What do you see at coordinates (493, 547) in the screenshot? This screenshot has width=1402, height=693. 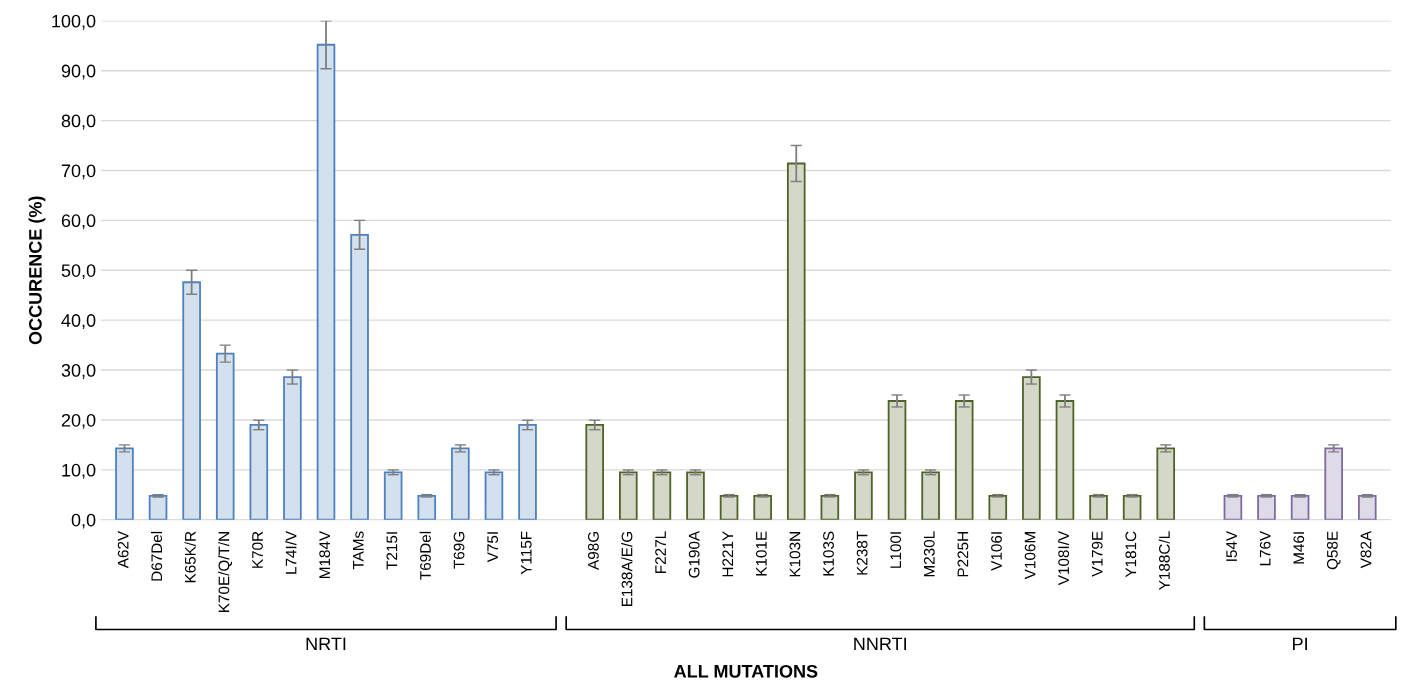 I see `x-tick-label: V75I` at bounding box center [493, 547].